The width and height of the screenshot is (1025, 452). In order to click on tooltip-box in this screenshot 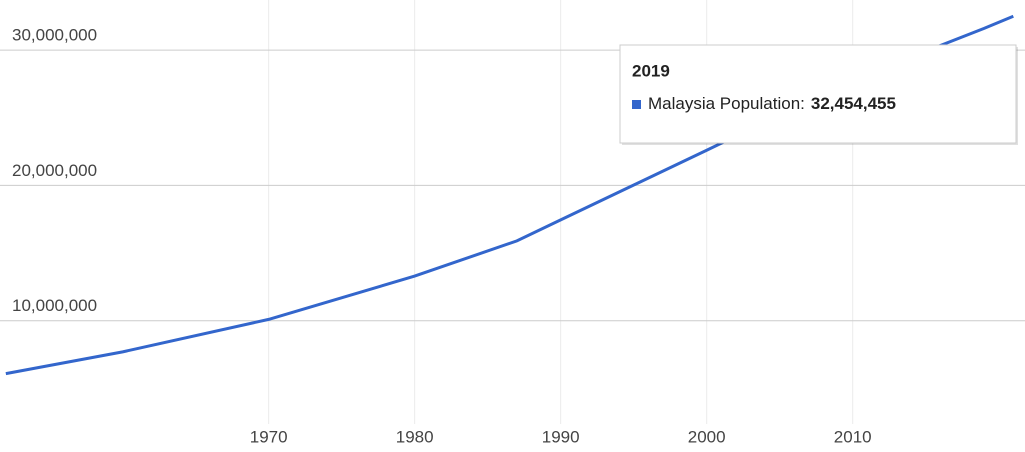, I will do `click(818, 94)`.